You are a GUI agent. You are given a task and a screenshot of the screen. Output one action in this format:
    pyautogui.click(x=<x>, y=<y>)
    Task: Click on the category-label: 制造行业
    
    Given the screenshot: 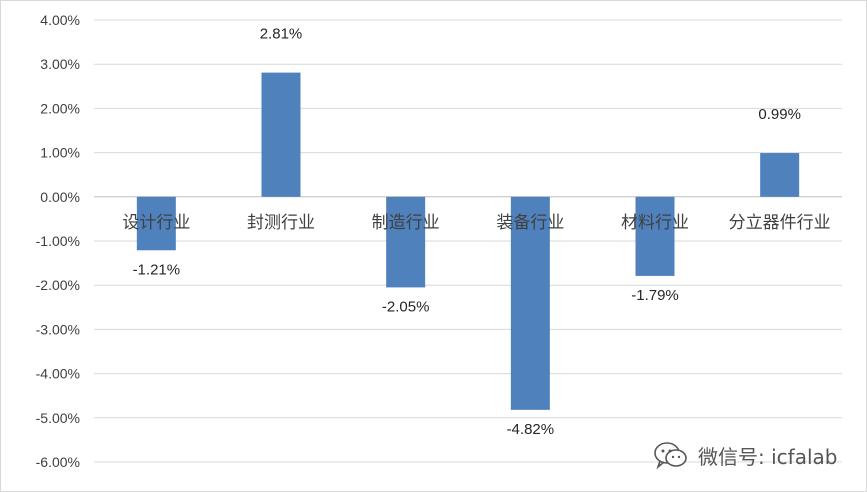 What is the action you would take?
    pyautogui.click(x=406, y=223)
    